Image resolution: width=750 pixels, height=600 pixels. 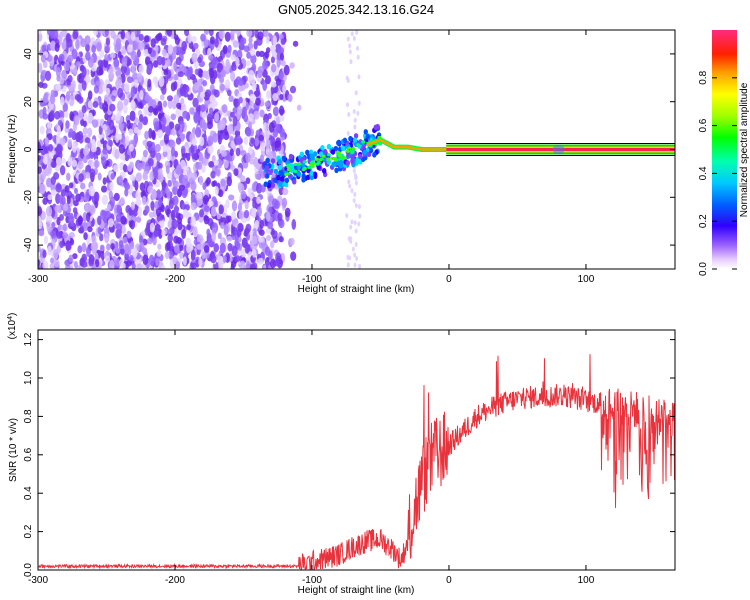 I want to click on colorbar-tick-label: 0.4, so click(x=703, y=173).